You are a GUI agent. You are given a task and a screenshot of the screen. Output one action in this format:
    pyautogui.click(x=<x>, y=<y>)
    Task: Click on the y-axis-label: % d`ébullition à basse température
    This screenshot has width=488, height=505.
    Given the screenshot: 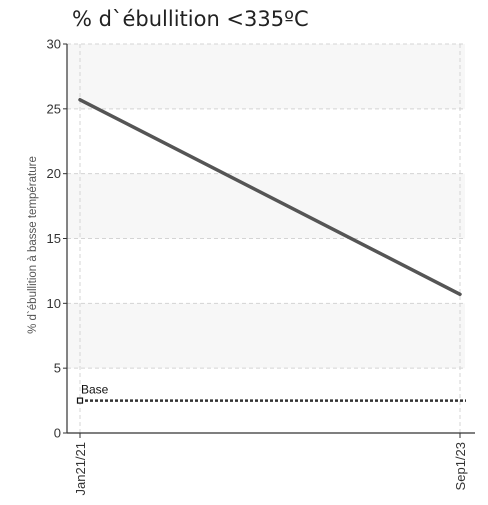 What is the action you would take?
    pyautogui.click(x=33, y=245)
    